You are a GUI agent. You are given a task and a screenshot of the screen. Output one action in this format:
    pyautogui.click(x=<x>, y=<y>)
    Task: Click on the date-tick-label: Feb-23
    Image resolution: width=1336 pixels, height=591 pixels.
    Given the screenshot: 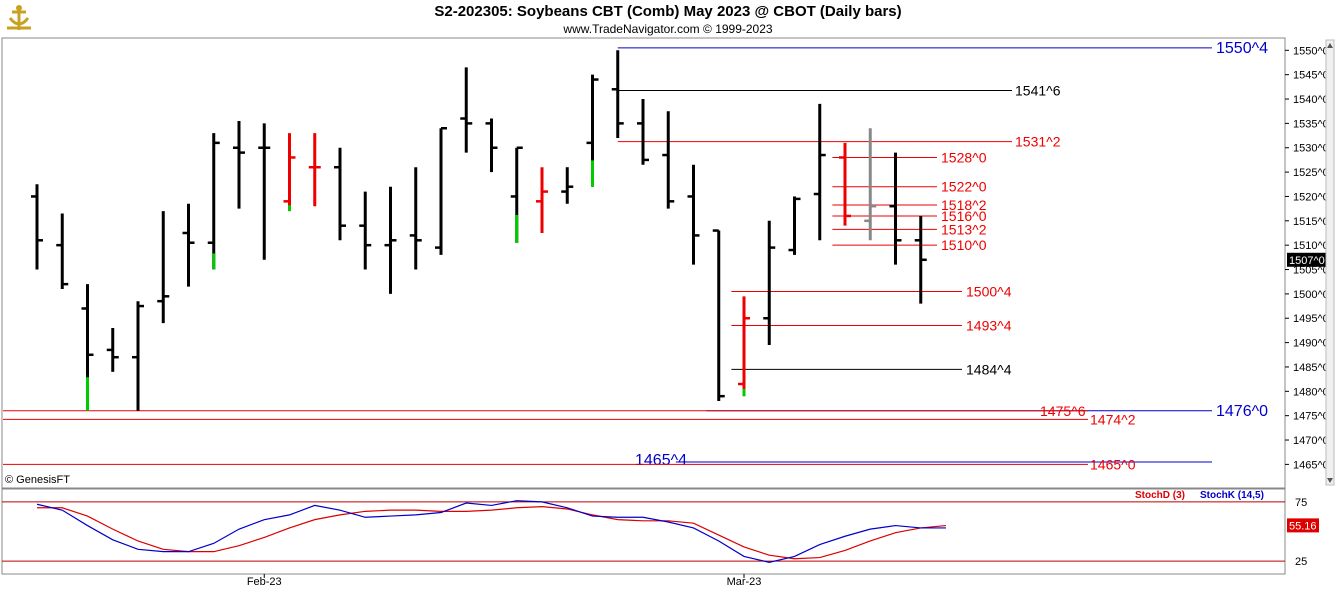 What is the action you would take?
    pyautogui.click(x=264, y=582)
    